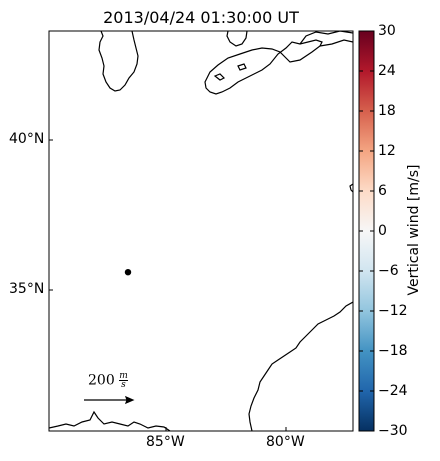 The image size is (440, 461). What do you see at coordinates (123, 385) in the screenshot?
I see `scale-arrow-unit-den: s` at bounding box center [123, 385].